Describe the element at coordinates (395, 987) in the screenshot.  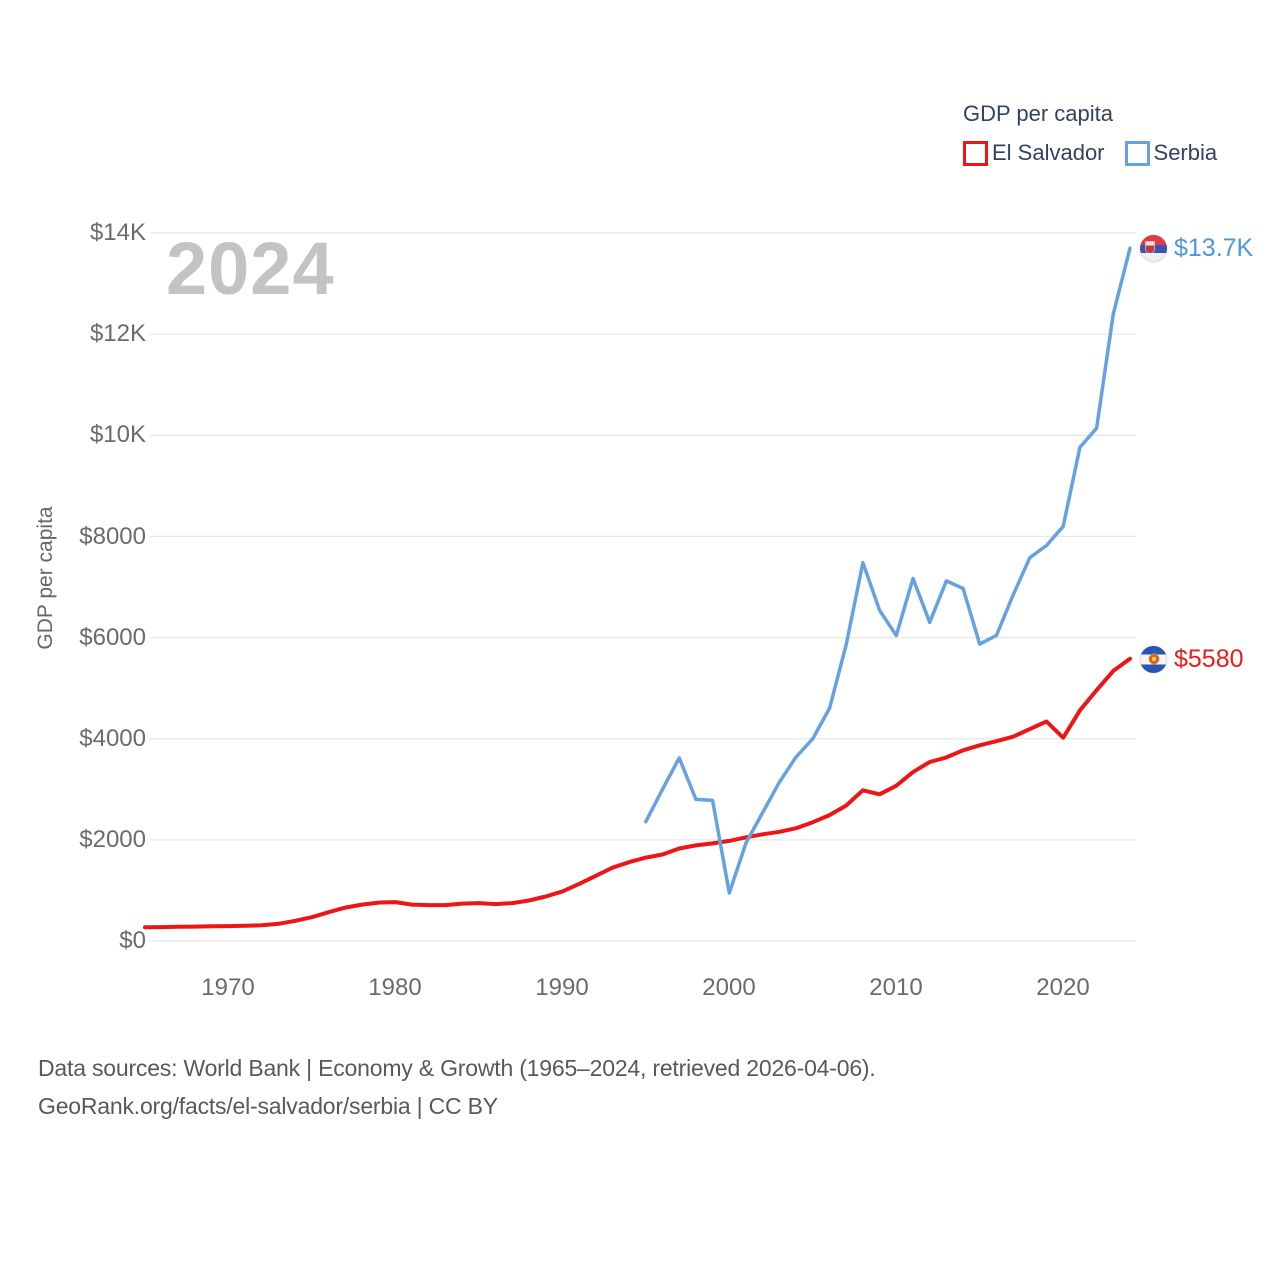
I see `x-tick-1980: 1980` at that location.